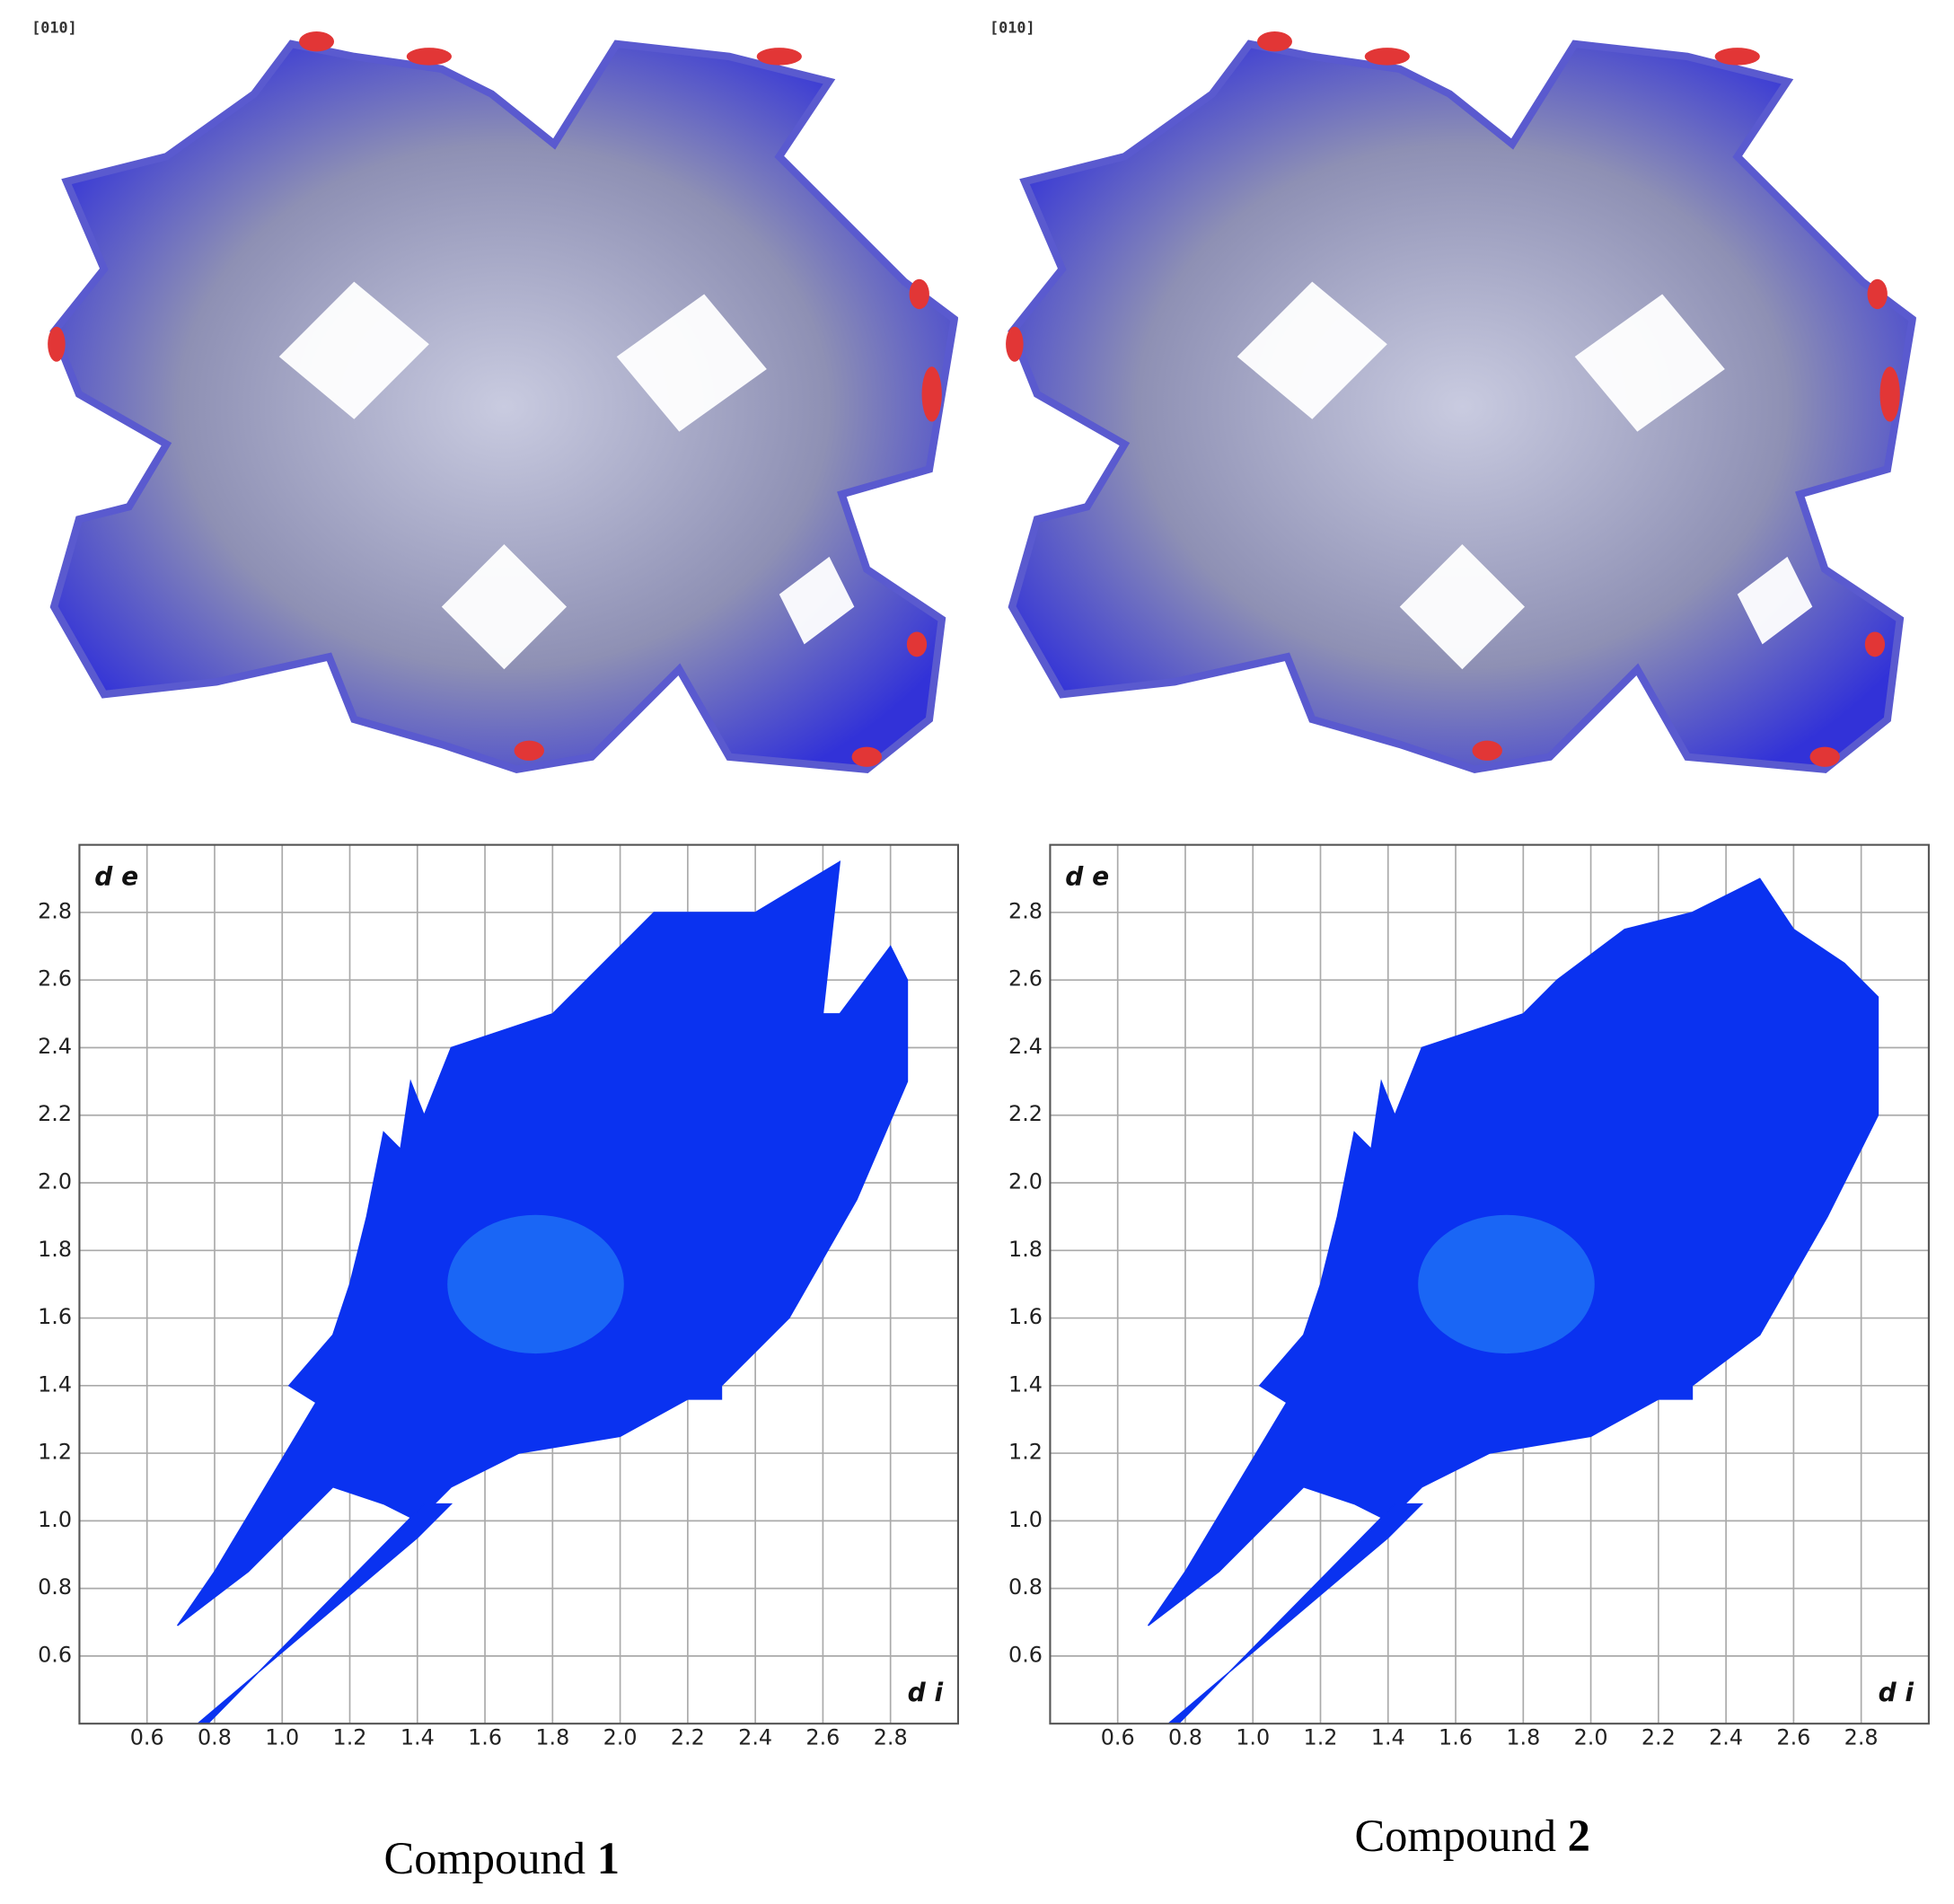 Image resolution: width=1954 pixels, height=1904 pixels. I want to click on caption: Compound 1, so click(502, 1858).